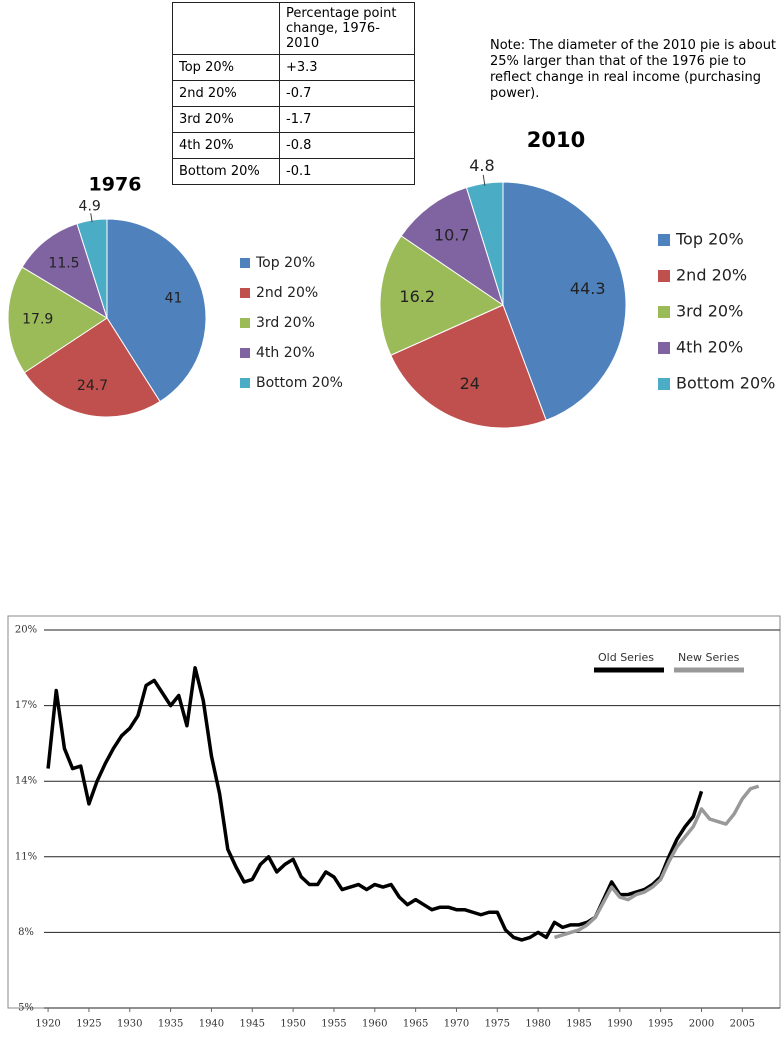 This screenshot has height=1052, width=784. Describe the element at coordinates (129, 1024) in the screenshot. I see `x-tick-label: 1930` at that location.